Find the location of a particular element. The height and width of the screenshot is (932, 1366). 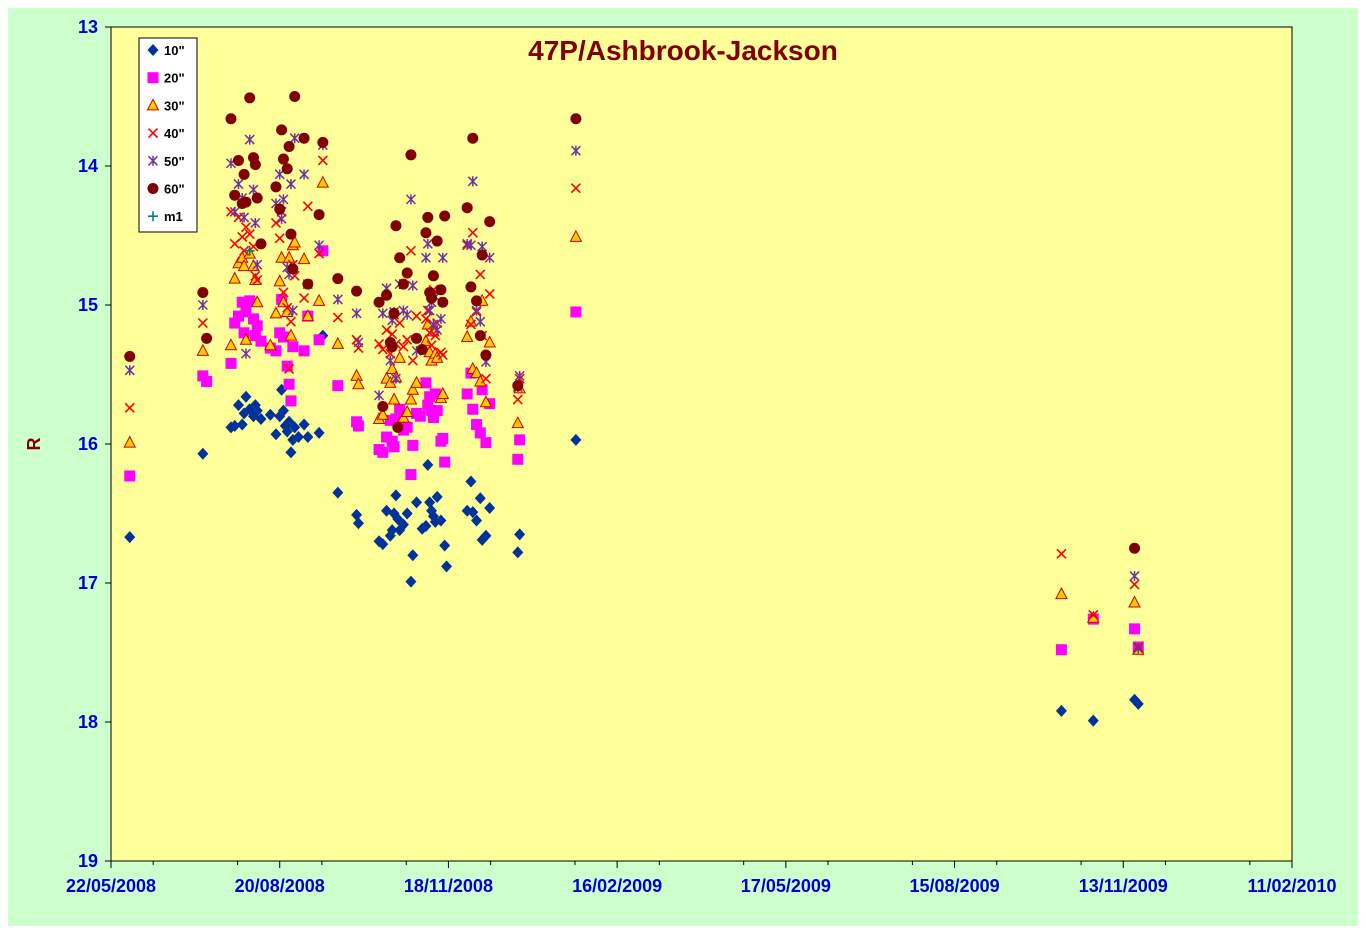

x-tick-label: 13/11/2009 is located at coordinates (1123, 886).